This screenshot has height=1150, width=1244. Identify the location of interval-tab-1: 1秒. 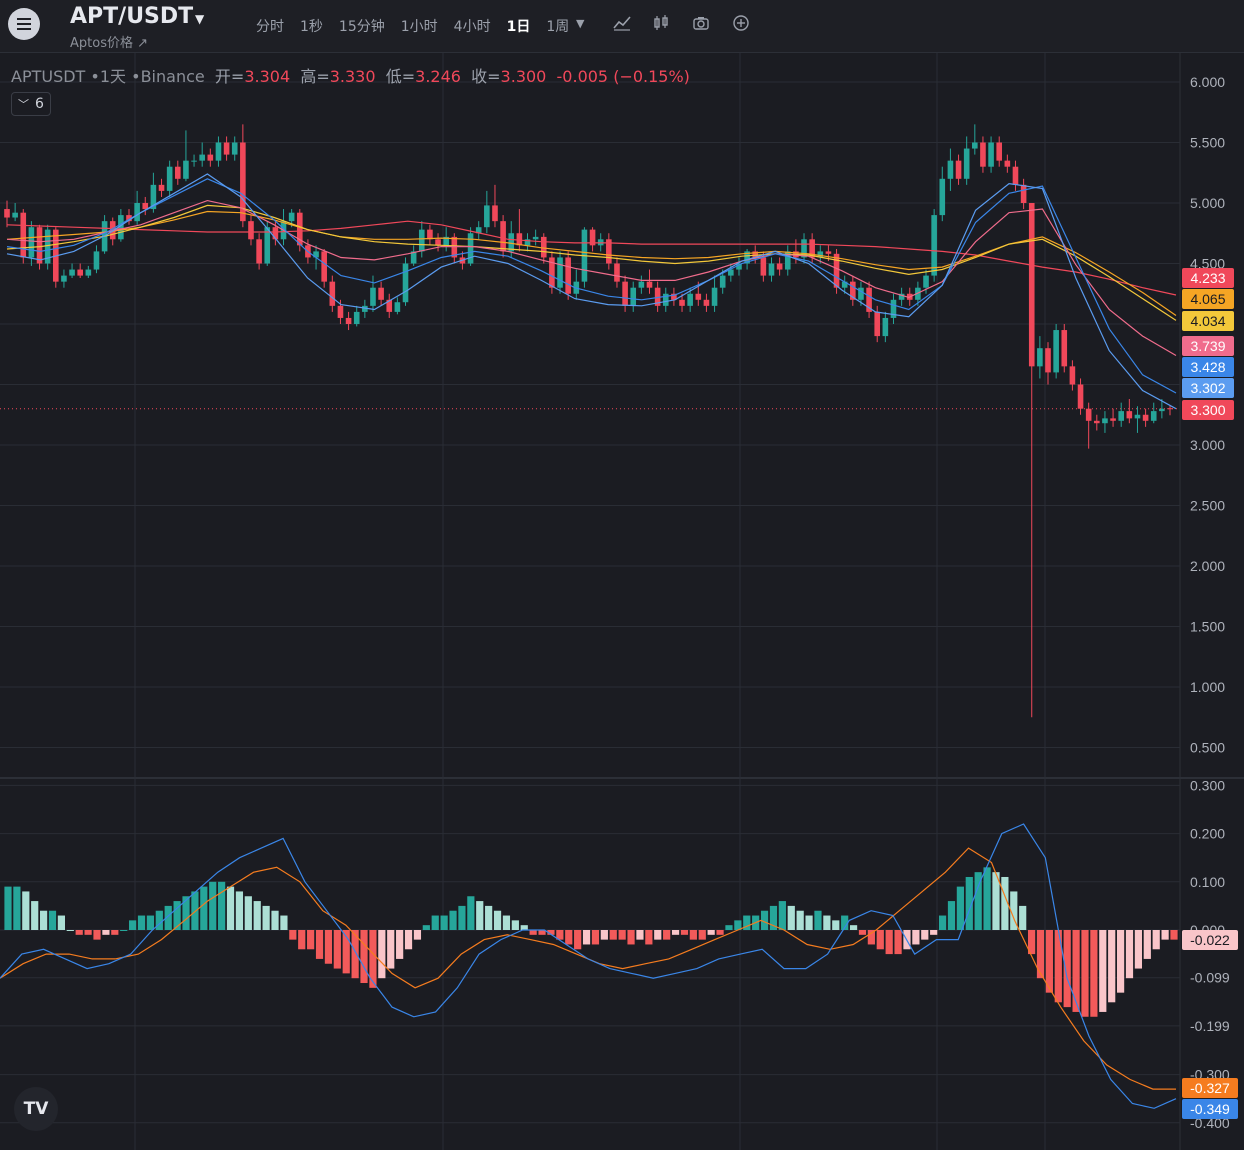
(311, 27).